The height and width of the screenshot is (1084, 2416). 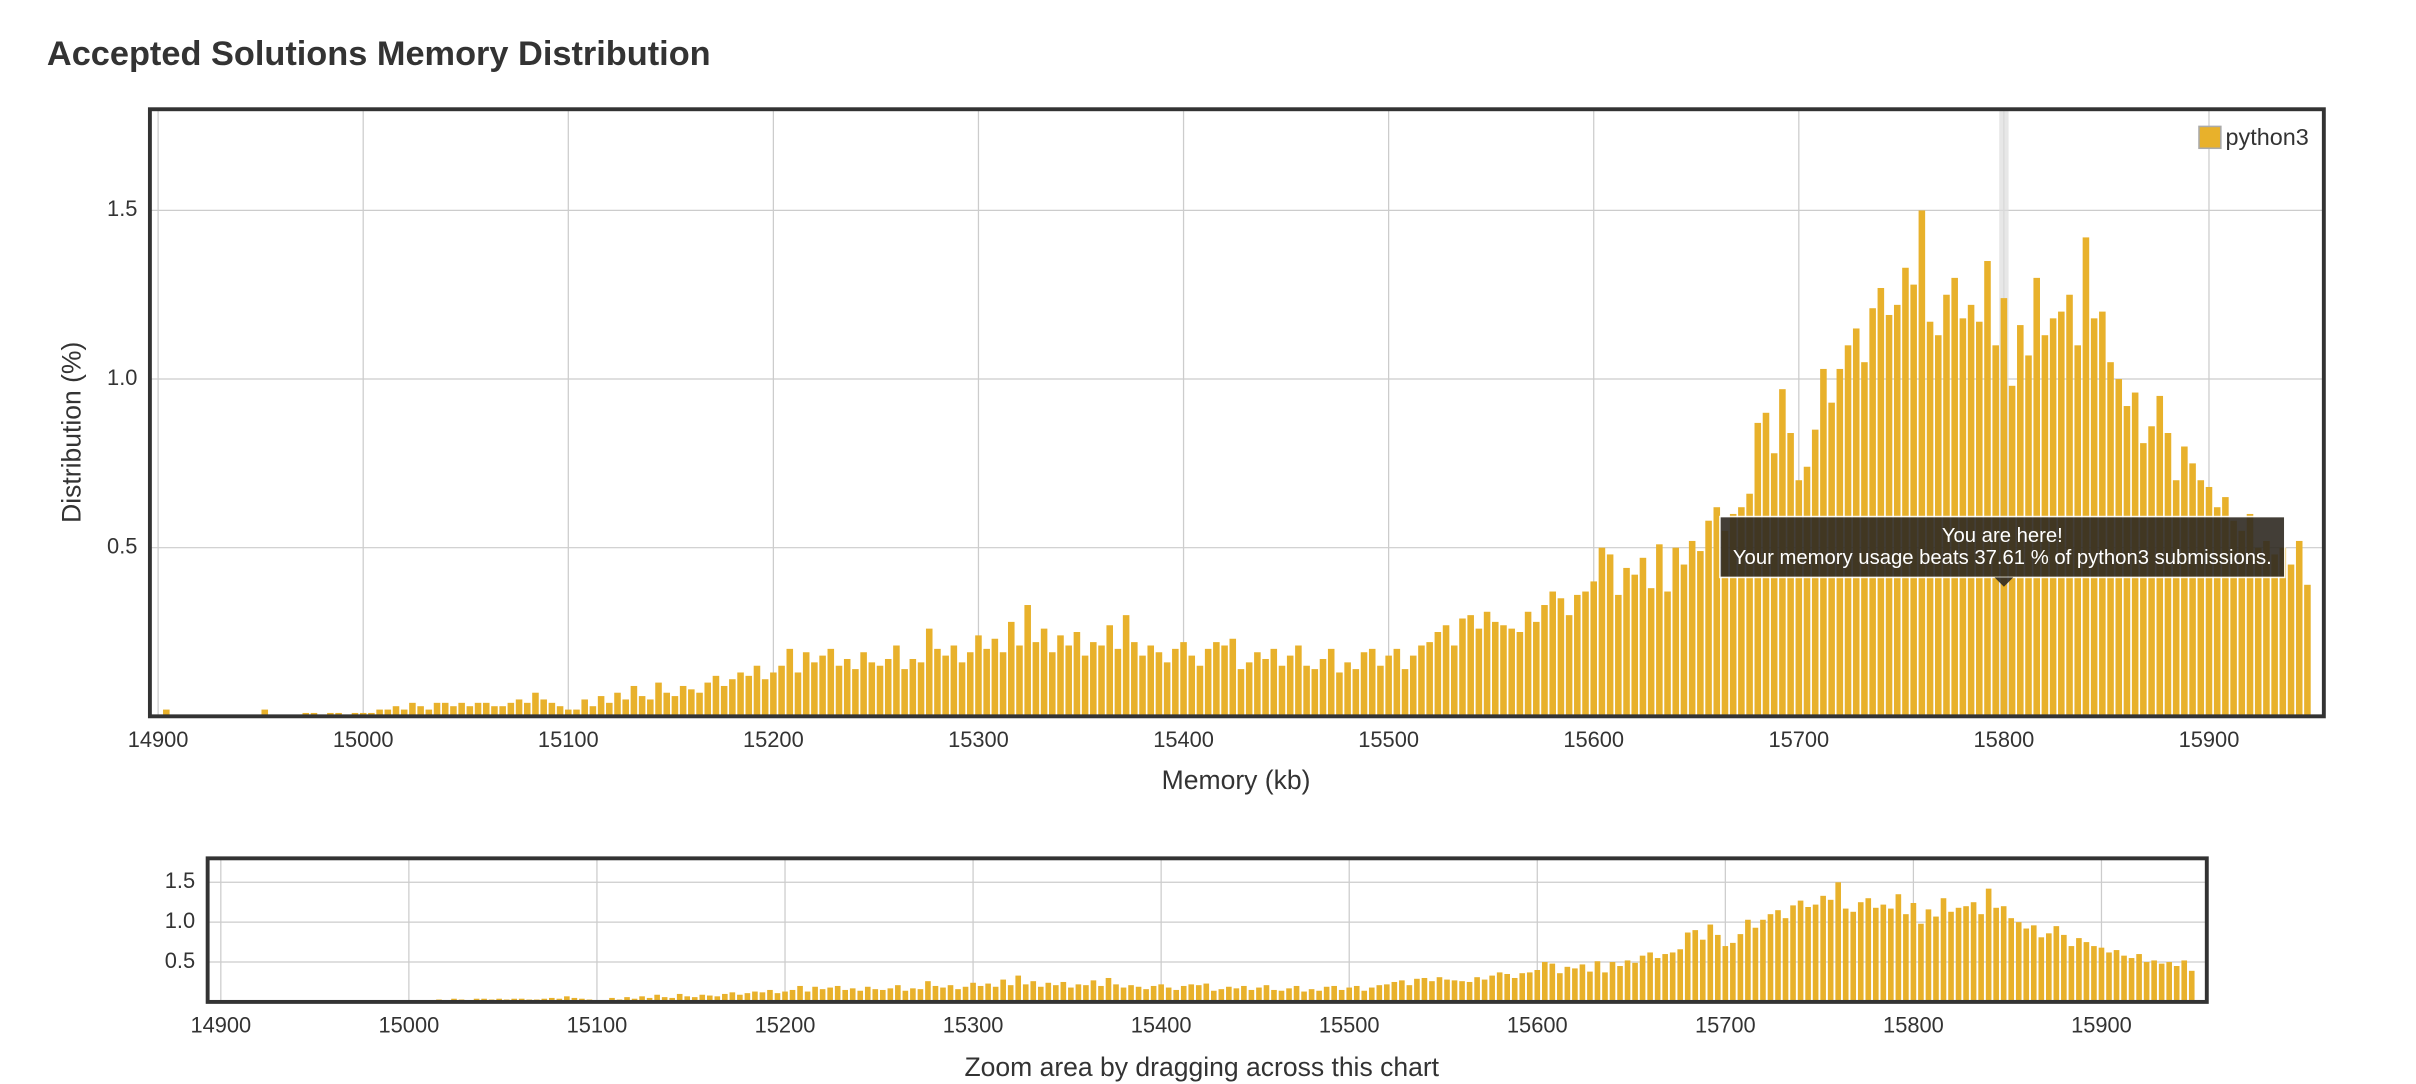 I want to click on x-tick-label: 15000, so click(x=363, y=739).